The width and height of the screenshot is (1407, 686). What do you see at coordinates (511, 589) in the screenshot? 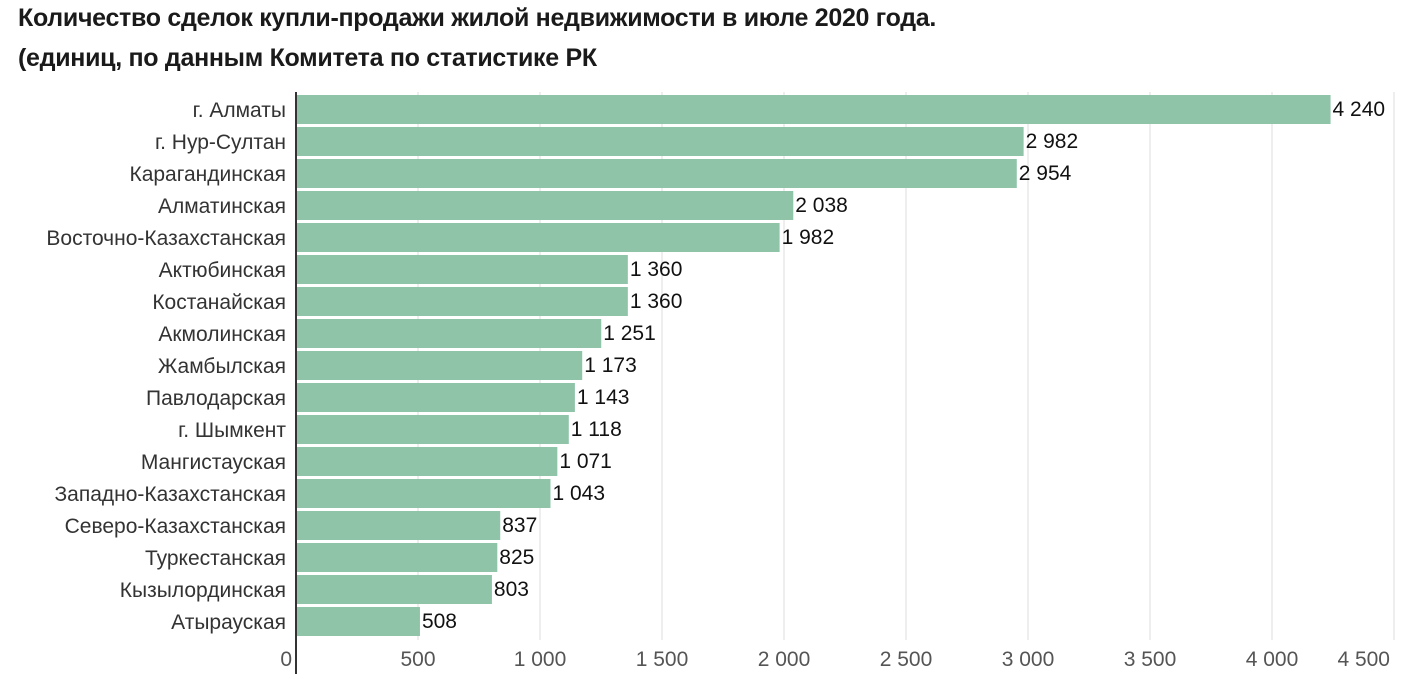
I see `value-label: 803` at bounding box center [511, 589].